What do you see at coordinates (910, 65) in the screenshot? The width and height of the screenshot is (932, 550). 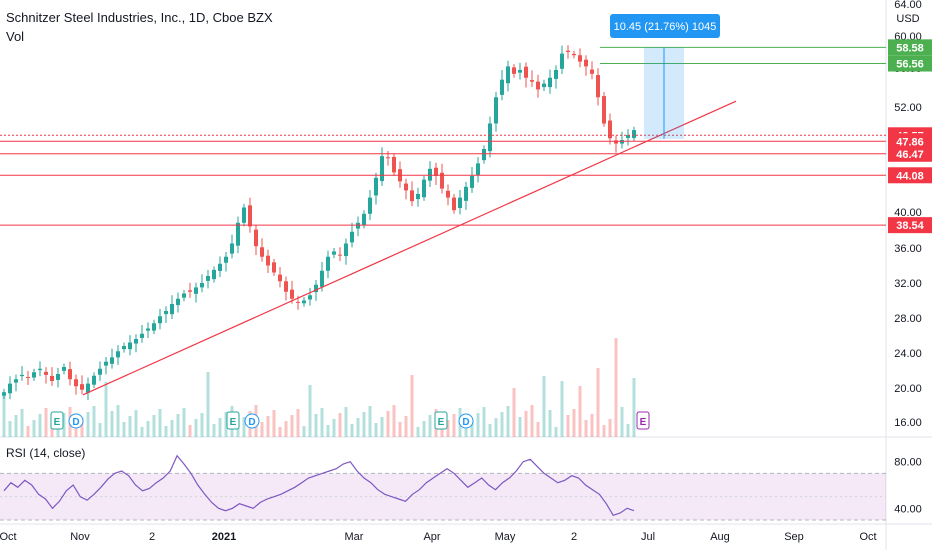 I see `price-tag-label: 56.56` at bounding box center [910, 65].